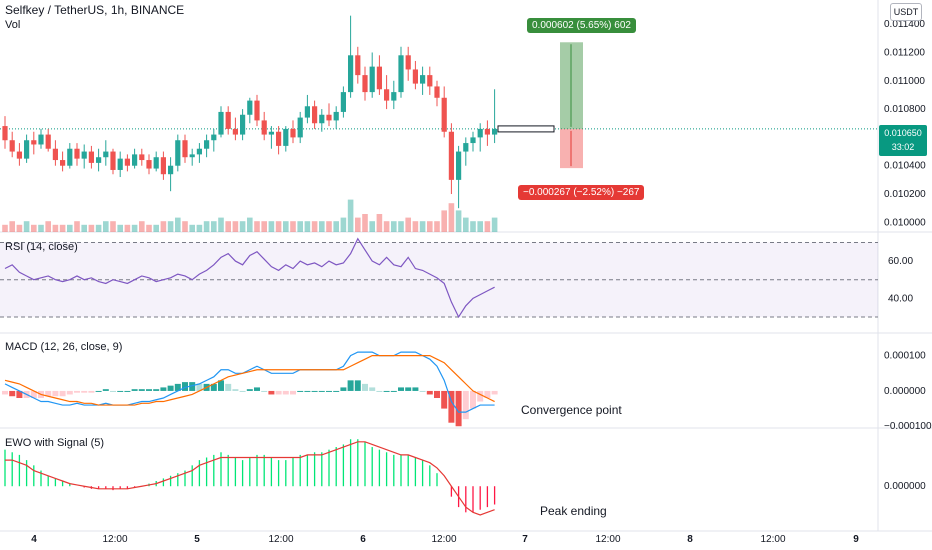 The height and width of the screenshot is (550, 932). What do you see at coordinates (249, 278) in the screenshot?
I see `rsi-line` at bounding box center [249, 278].